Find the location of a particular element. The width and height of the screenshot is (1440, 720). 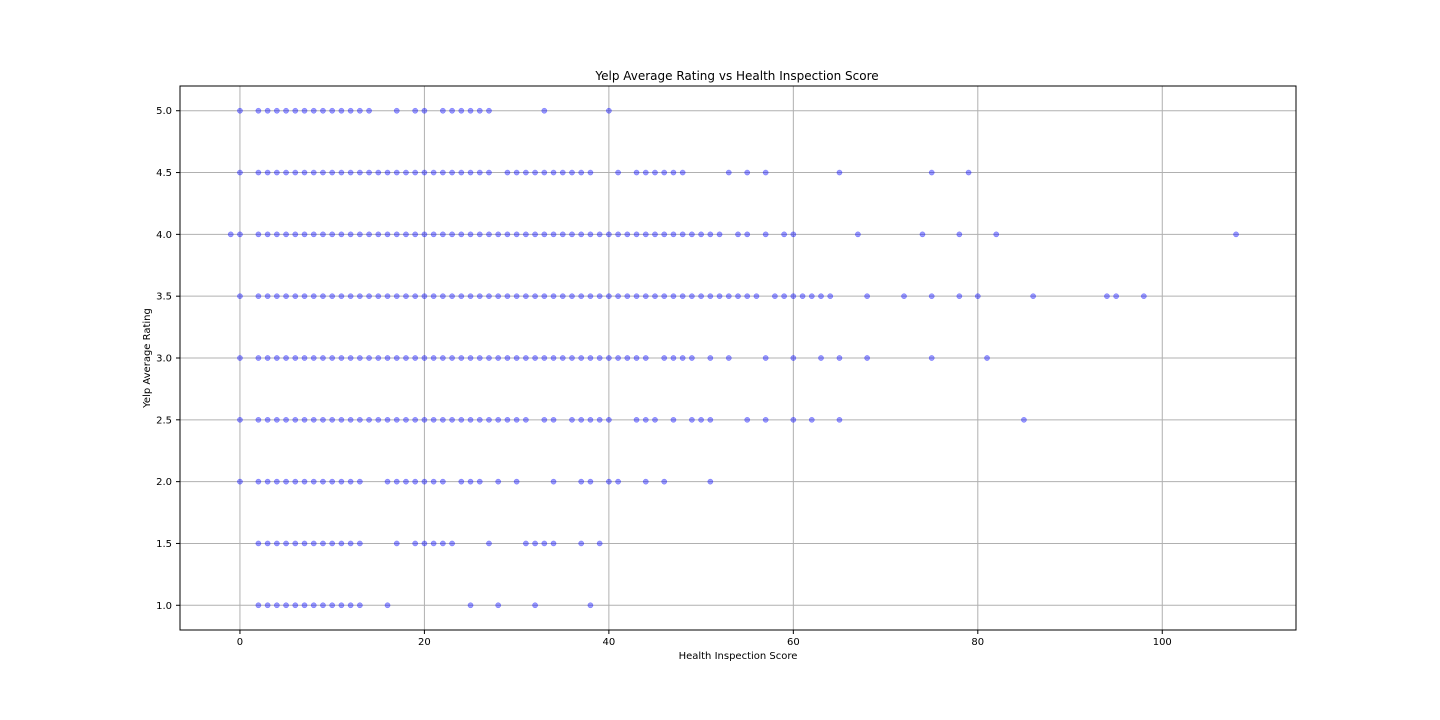

y-tick-label: 3.5 is located at coordinates (164, 297).